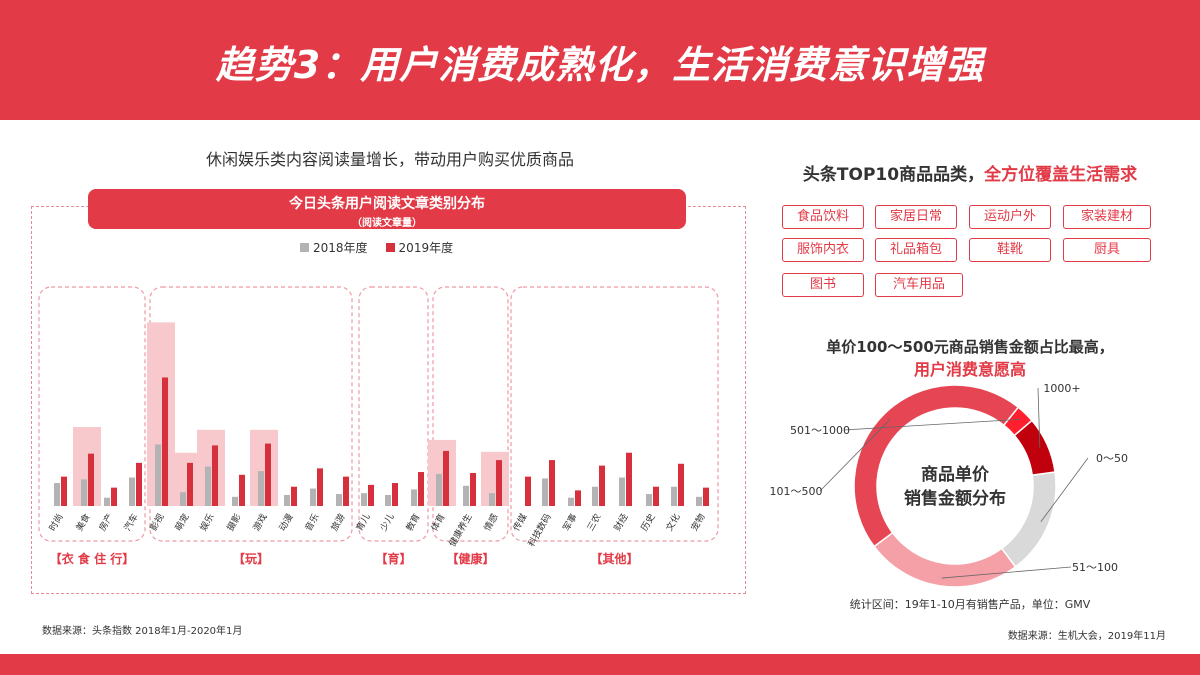  What do you see at coordinates (142, 631) in the screenshot?
I see `left-source-note: 数据来源：头条指数 2018年1月-2020年1月` at bounding box center [142, 631].